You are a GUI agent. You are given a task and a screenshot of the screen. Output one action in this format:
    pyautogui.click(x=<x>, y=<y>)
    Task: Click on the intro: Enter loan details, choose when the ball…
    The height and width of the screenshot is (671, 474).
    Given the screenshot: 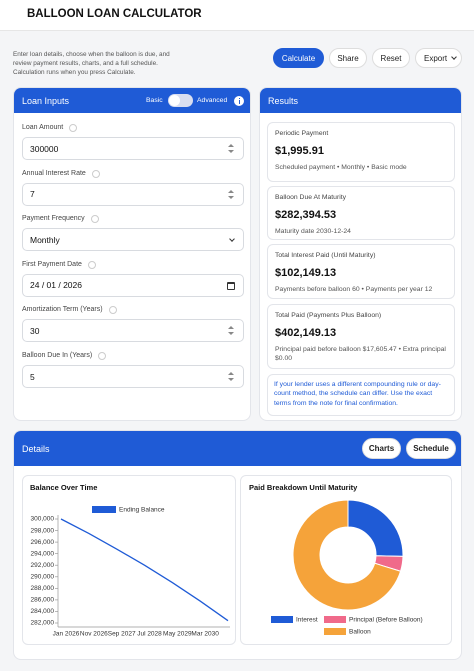 What is the action you would take?
    pyautogui.click(x=91, y=63)
    